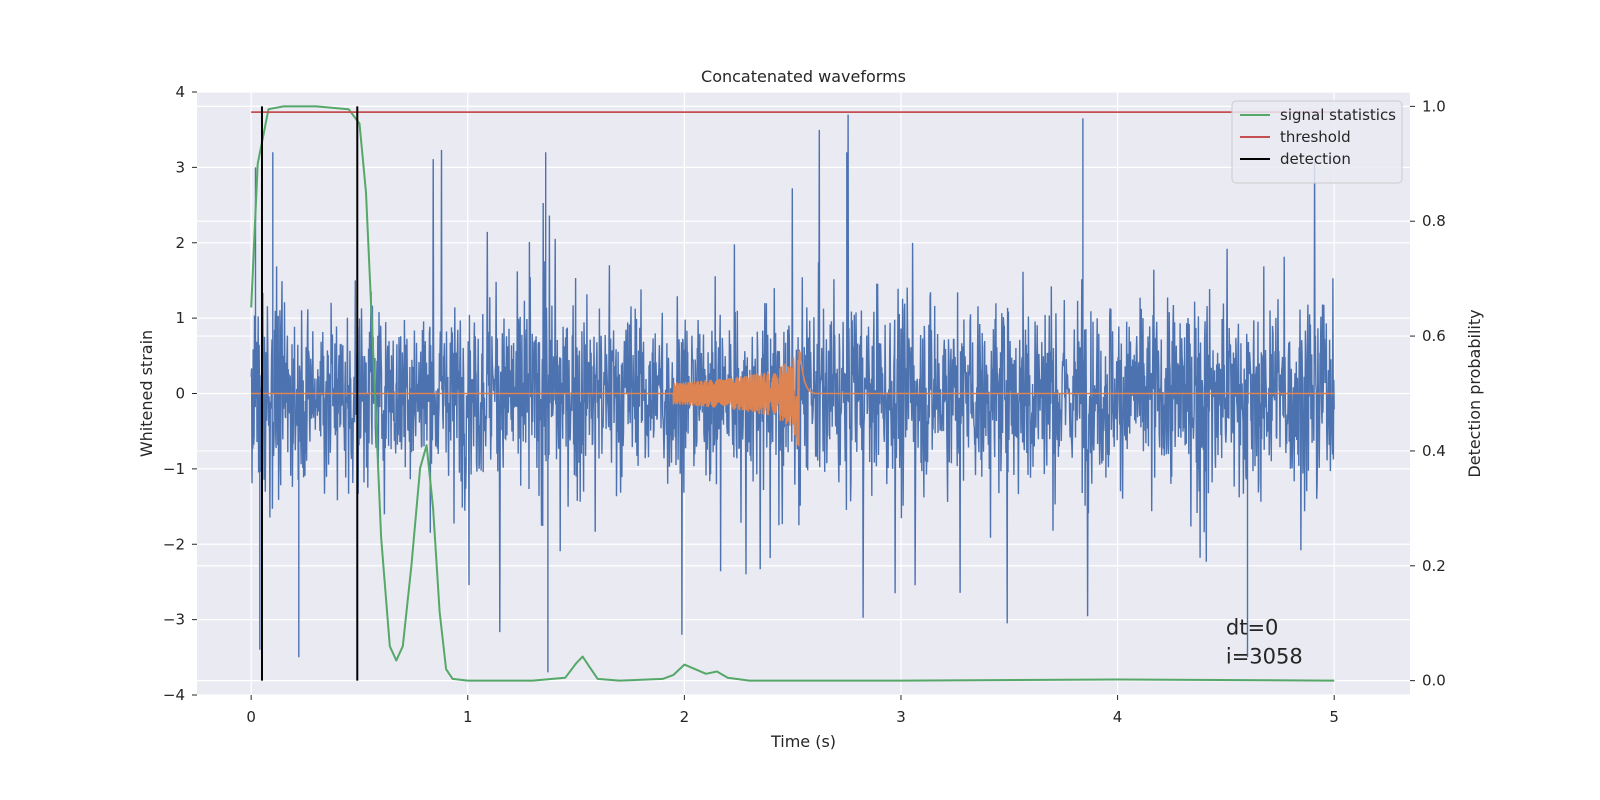  Describe the element at coordinates (251, 717) in the screenshot. I see `x-tick-label: 0` at that location.